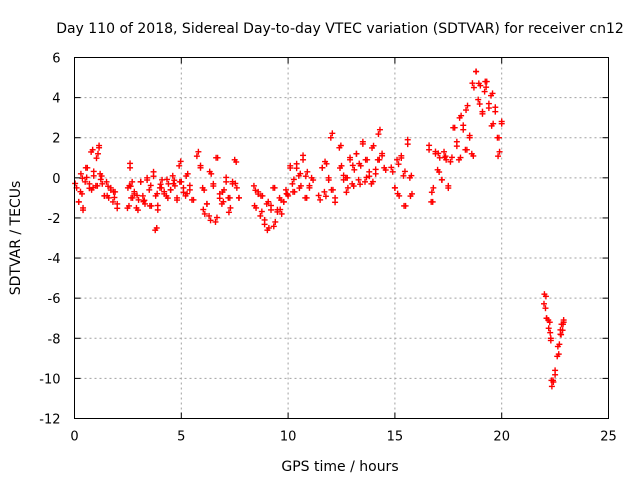  Describe the element at coordinates (56, 59) in the screenshot. I see `y-tick-label: 6` at that location.